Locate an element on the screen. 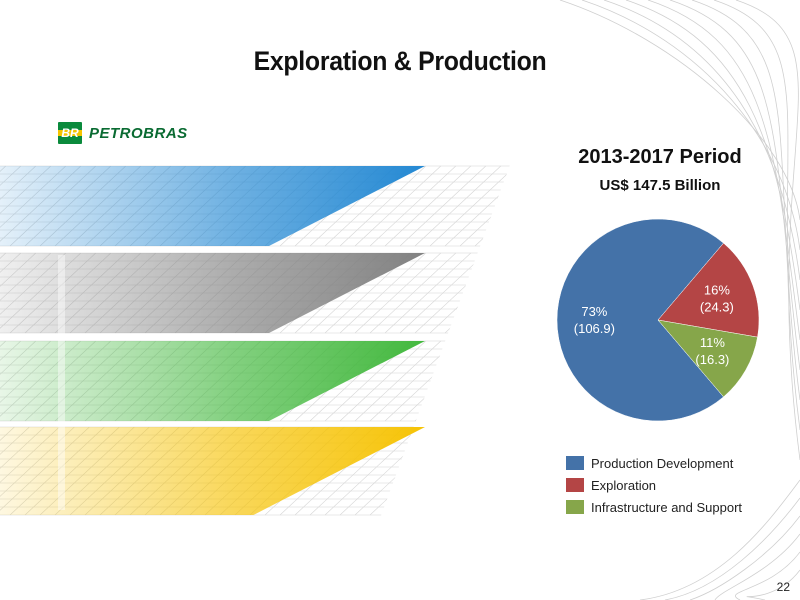 The image size is (800, 600). pie-value-label: (106.9) is located at coordinates (594, 328).